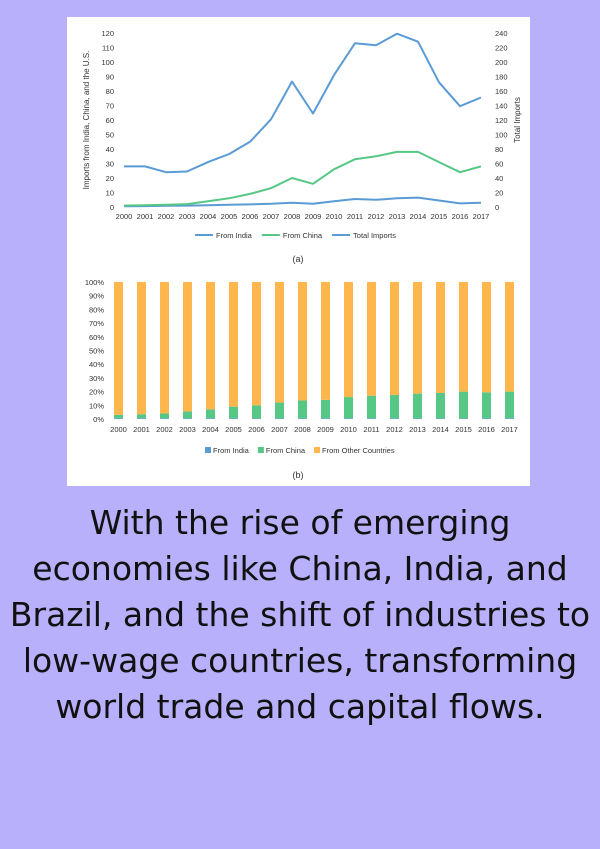  I want to click on x-tick-label: 2003, so click(187, 216).